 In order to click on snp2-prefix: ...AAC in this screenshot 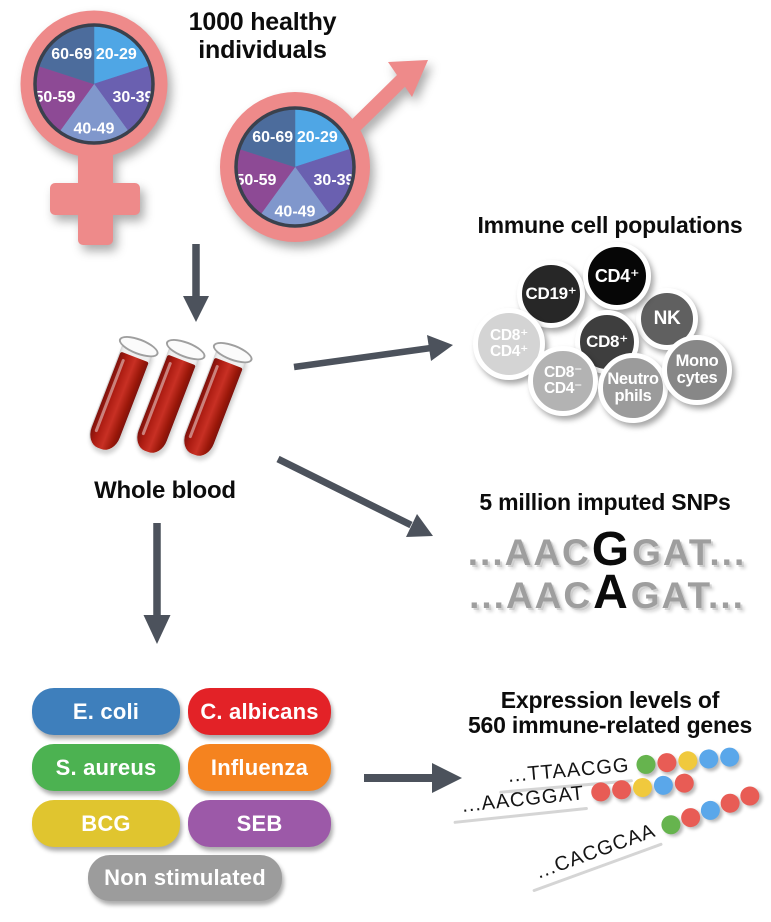, I will do `click(531, 595)`.